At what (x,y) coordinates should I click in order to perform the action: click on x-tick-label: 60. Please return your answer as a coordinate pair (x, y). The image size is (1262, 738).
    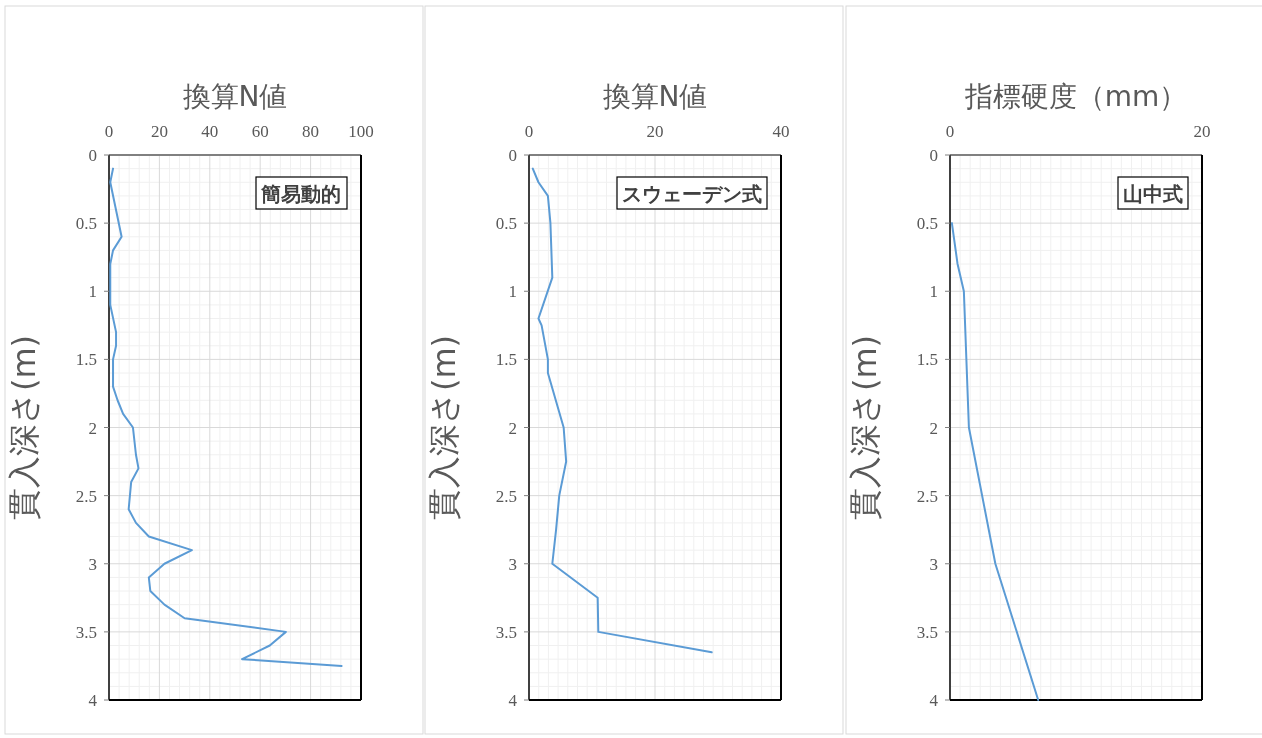
    Looking at the image, I should click on (260, 131).